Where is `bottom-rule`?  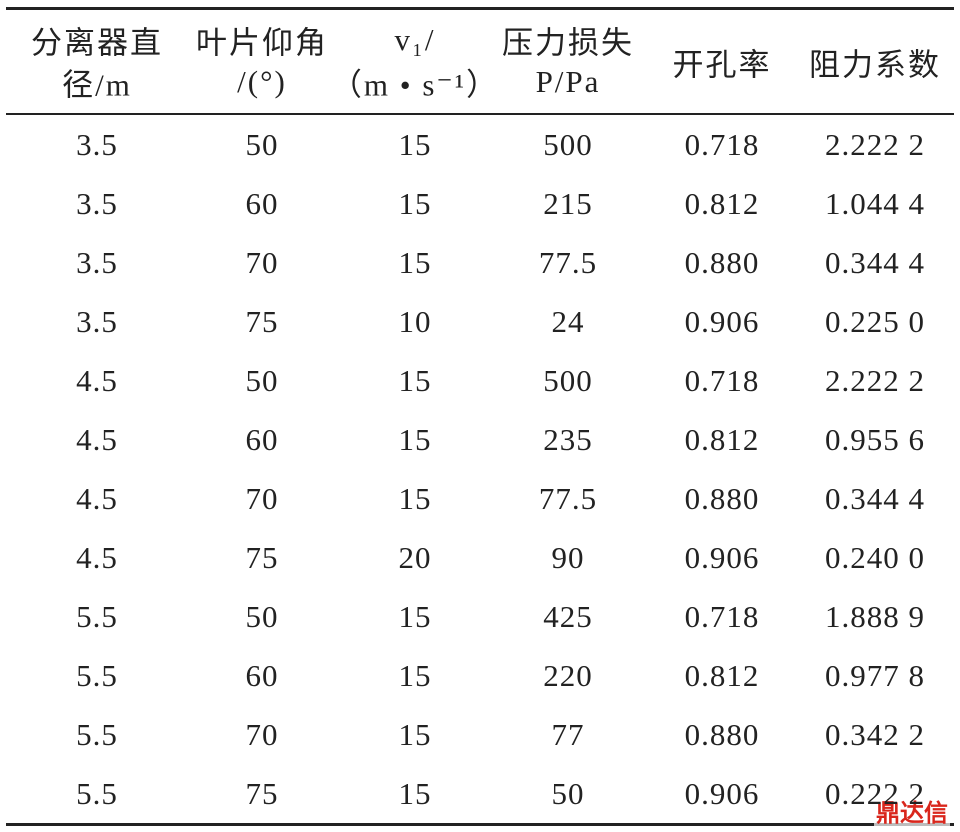 bottom-rule is located at coordinates (480, 824).